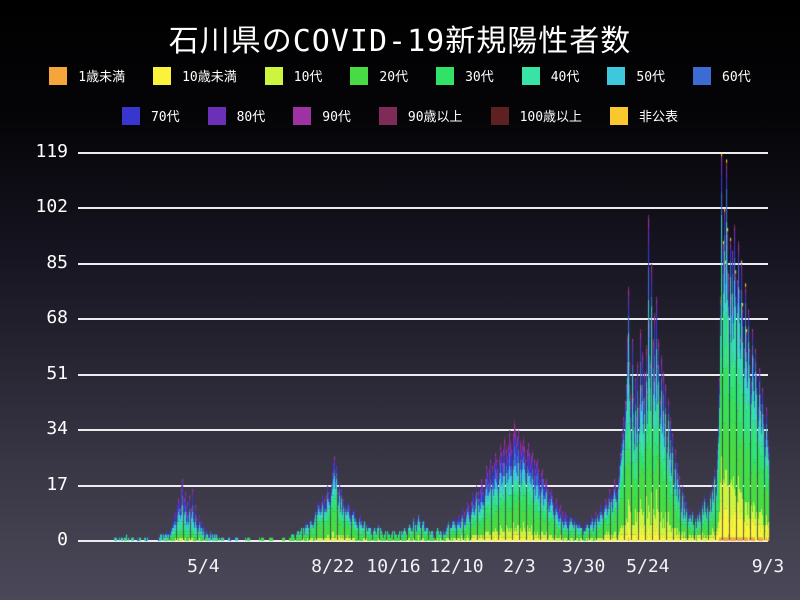 This screenshot has width=800, height=600. Describe the element at coordinates (51, 206) in the screenshot. I see `y-axis-label-102: 102` at that location.